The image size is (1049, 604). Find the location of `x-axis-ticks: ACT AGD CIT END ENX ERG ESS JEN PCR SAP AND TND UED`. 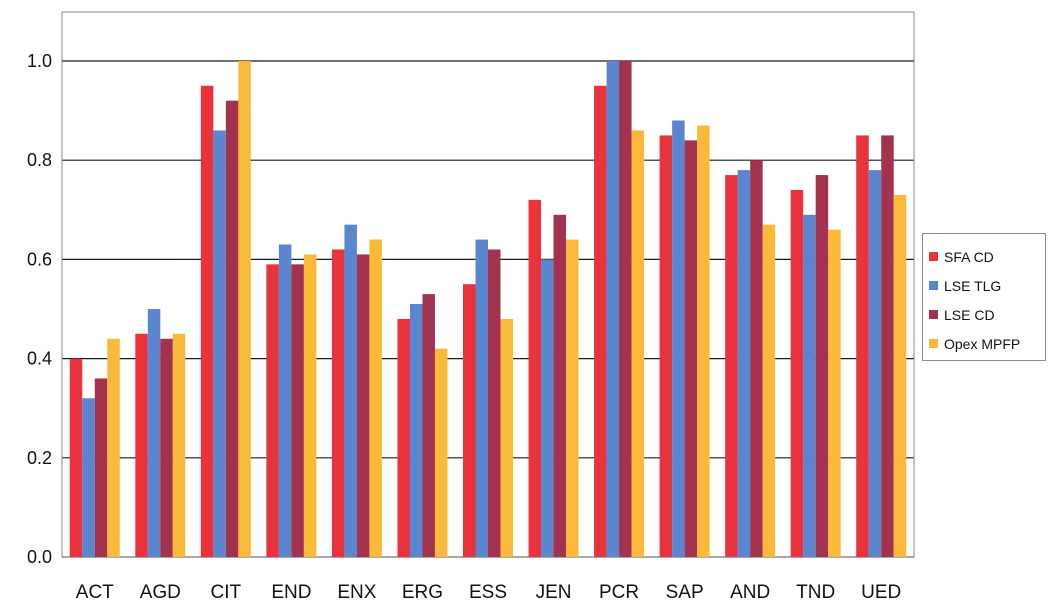

x-axis-ticks: ACT AGD CIT END ENX ERG ESS JEN PCR SAP AND TND UED is located at coordinates (489, 592).